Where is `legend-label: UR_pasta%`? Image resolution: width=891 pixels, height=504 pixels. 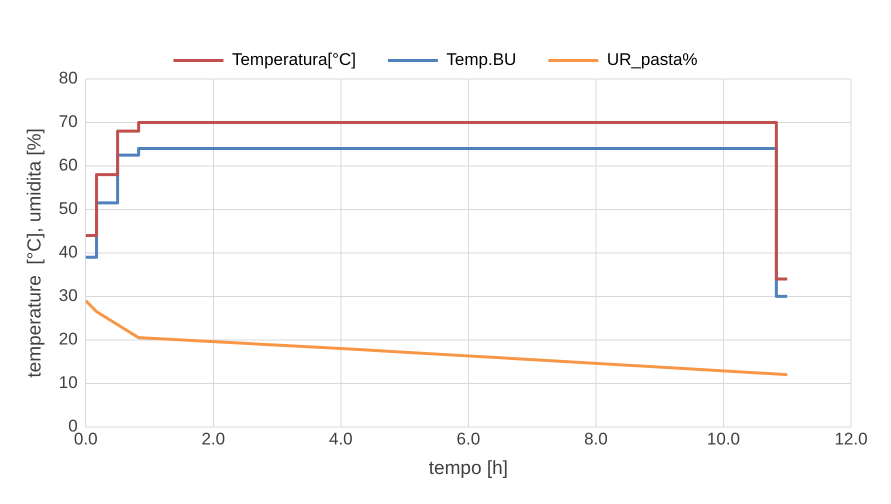 legend-label: UR_pasta% is located at coordinates (652, 60).